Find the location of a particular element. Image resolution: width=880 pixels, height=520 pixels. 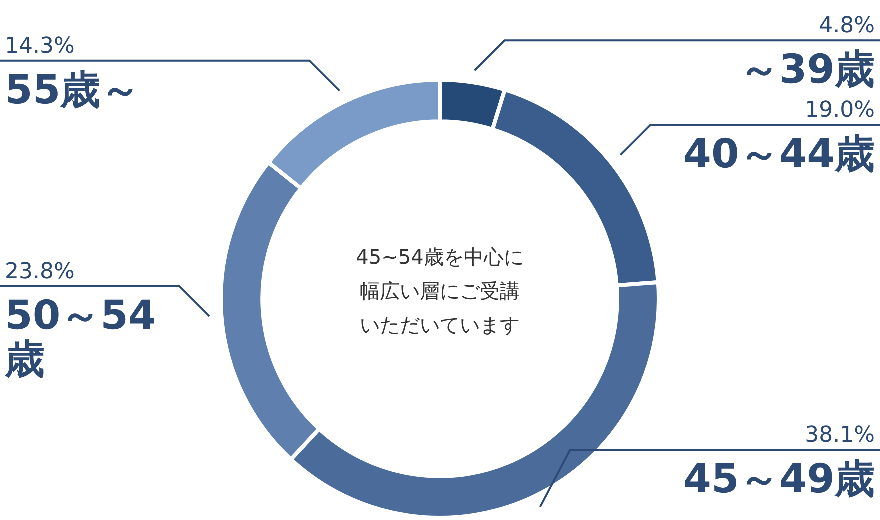

slice-label: 45～49歳 is located at coordinates (779, 479).